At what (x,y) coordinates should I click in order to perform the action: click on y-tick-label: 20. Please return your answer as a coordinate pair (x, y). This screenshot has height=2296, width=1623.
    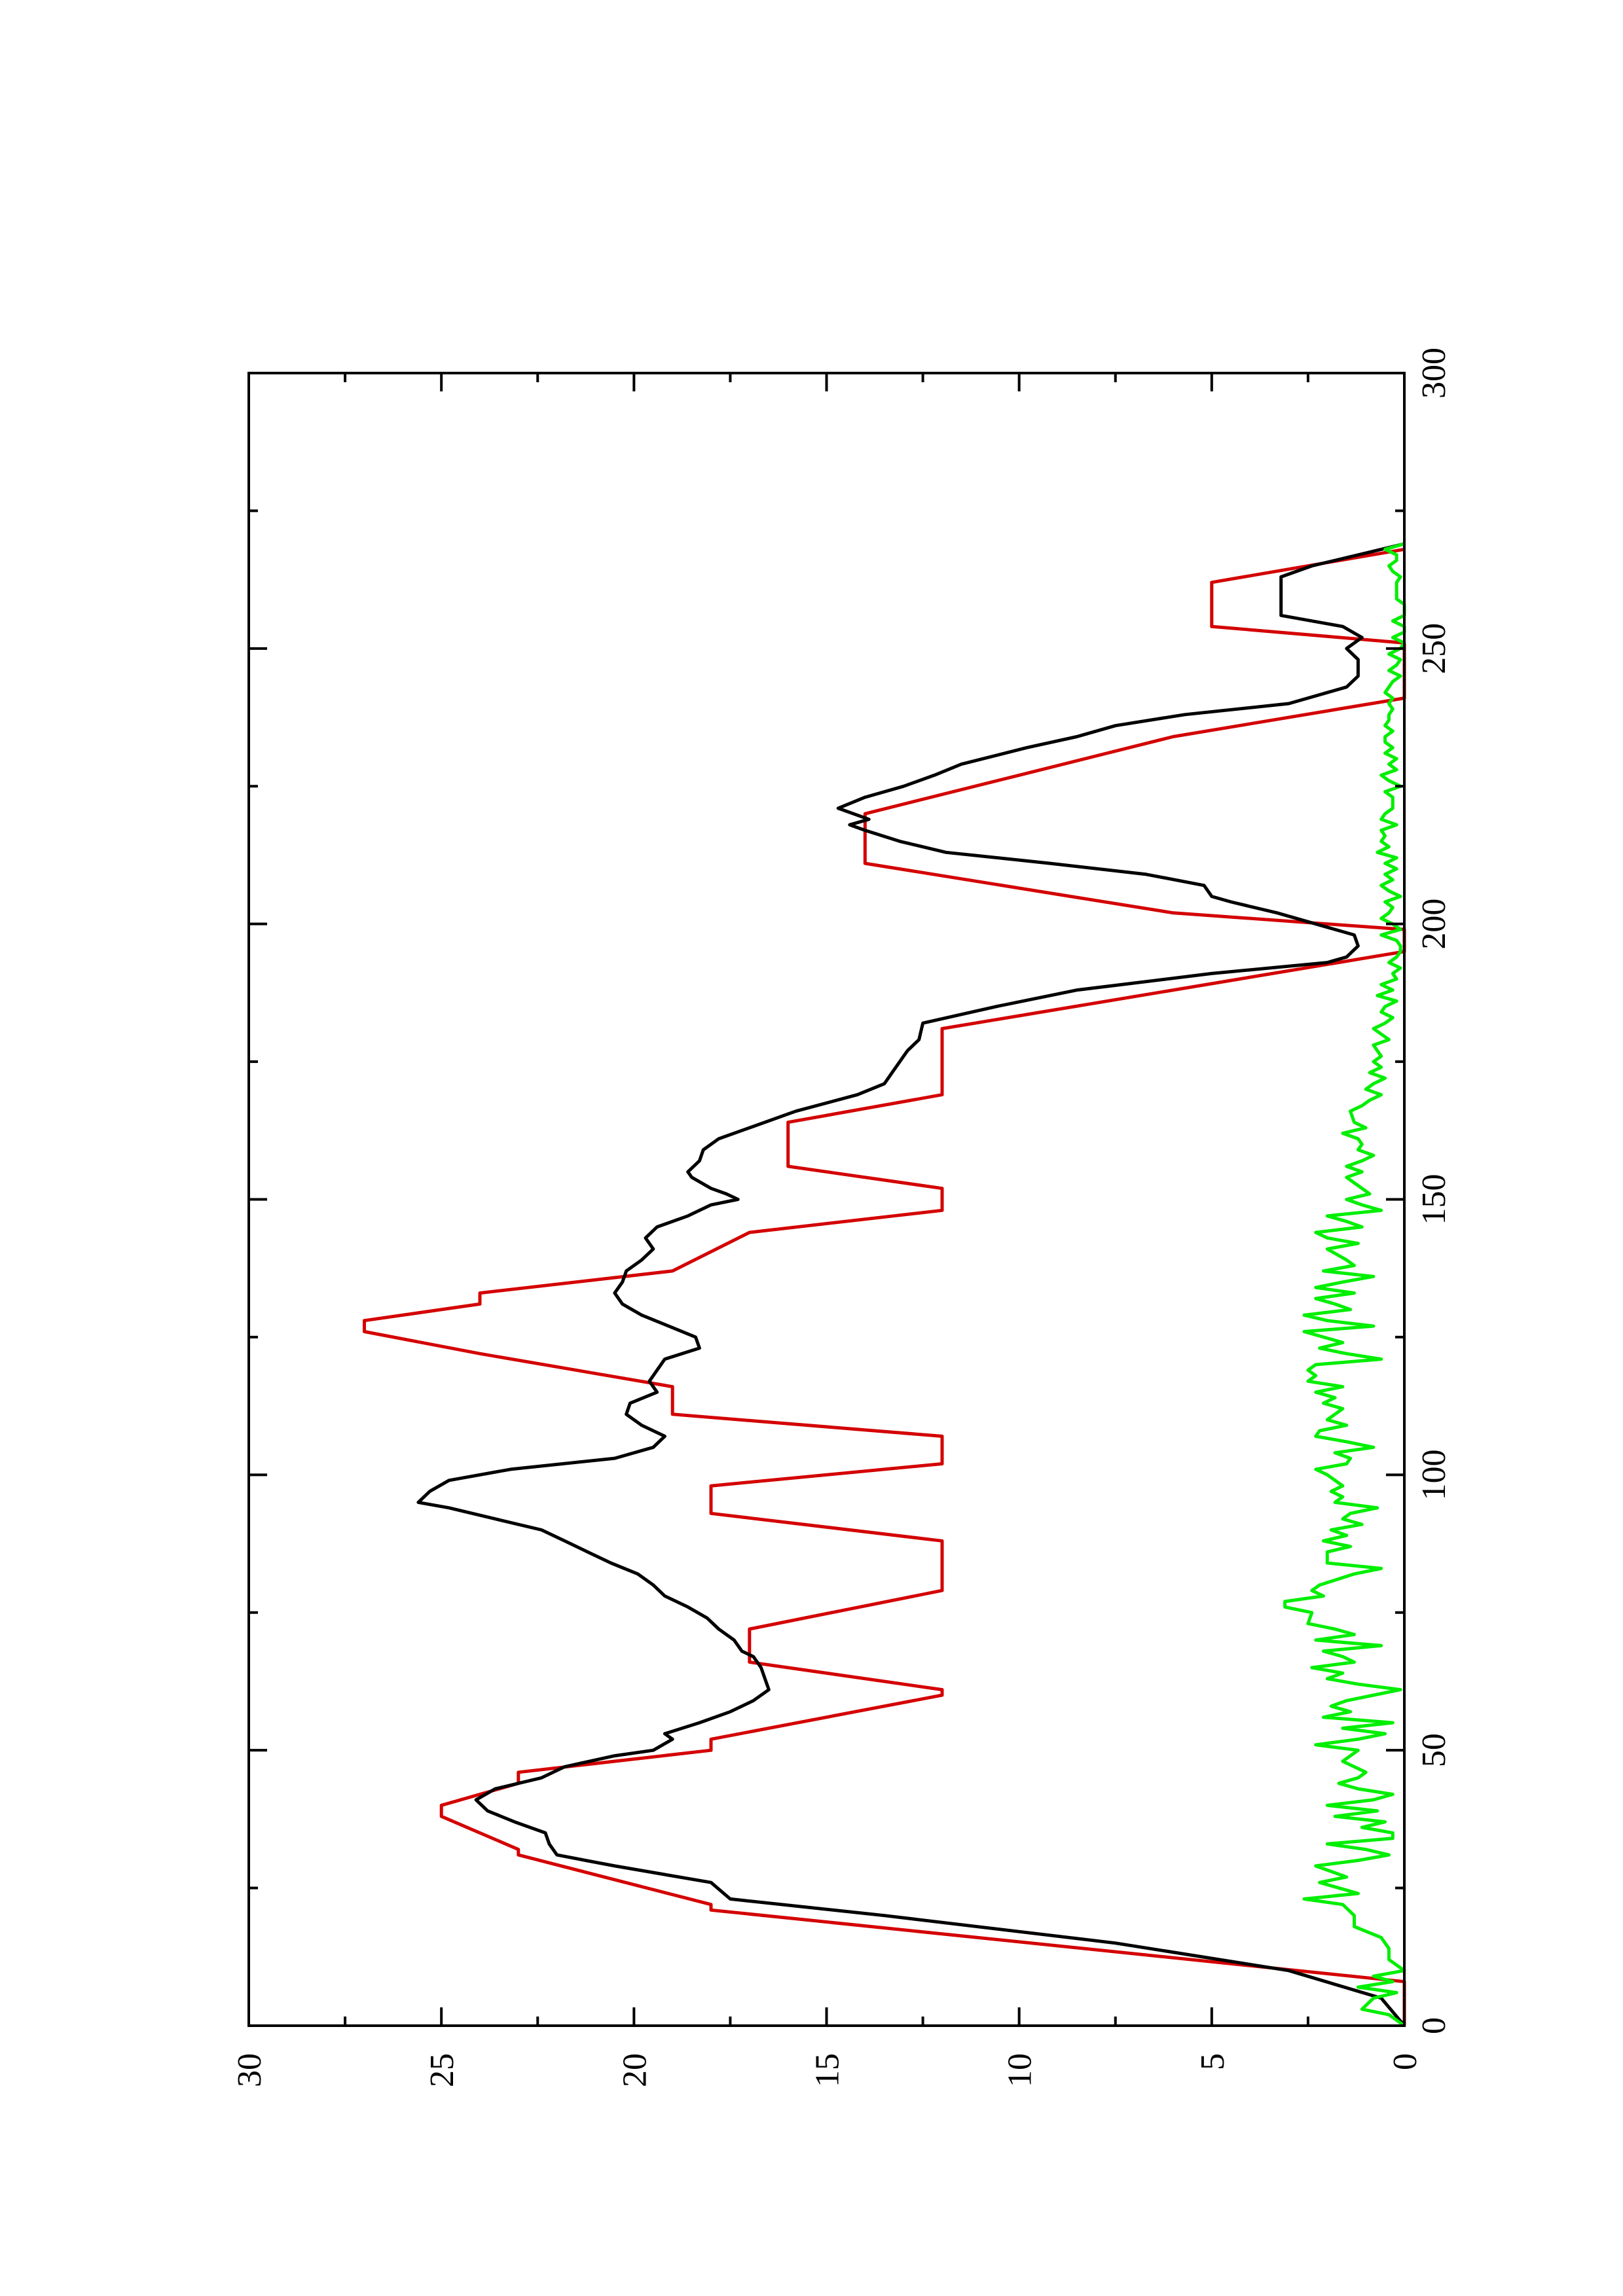
    Looking at the image, I should click on (634, 2070).